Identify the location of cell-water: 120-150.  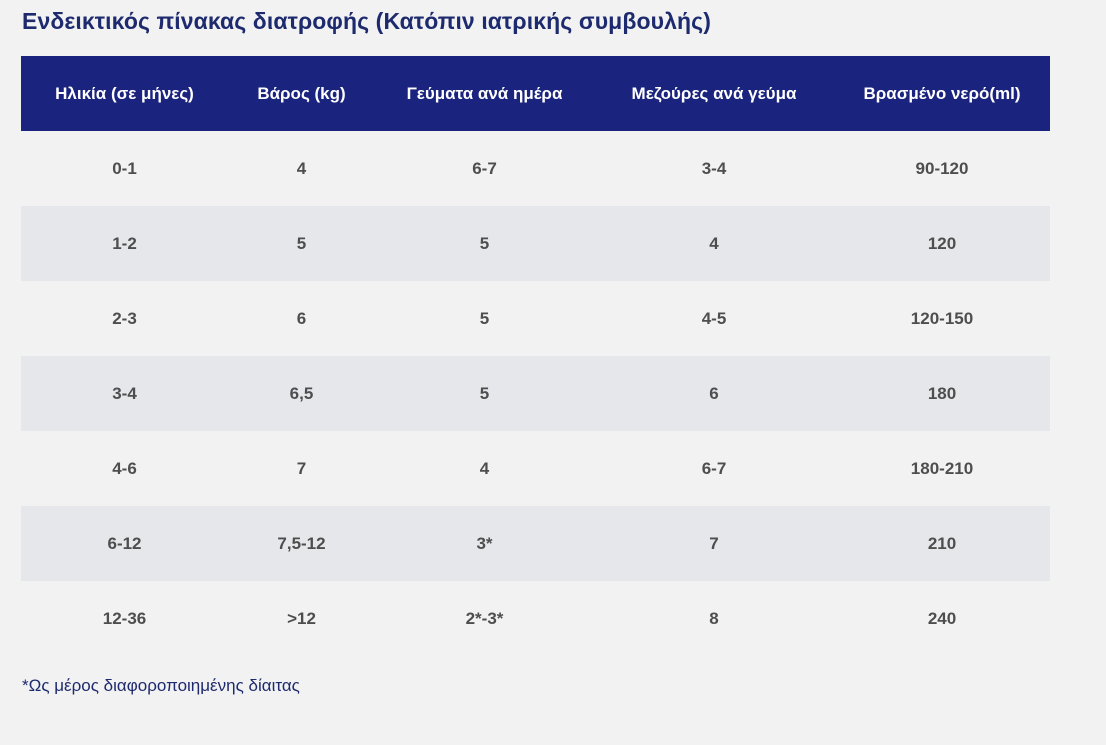
(942, 318).